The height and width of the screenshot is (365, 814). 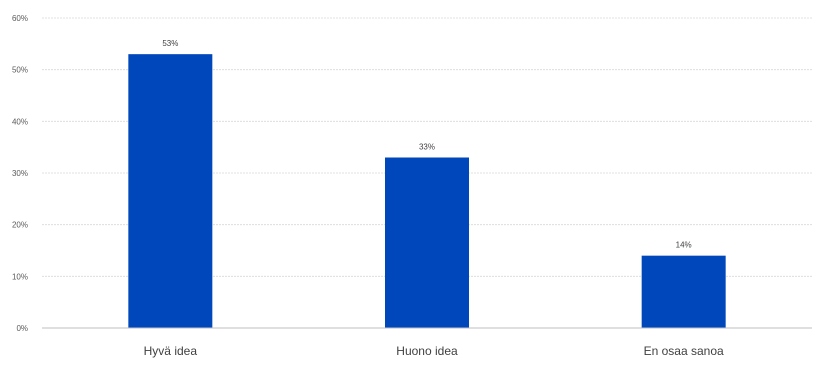 What do you see at coordinates (684, 245) in the screenshot?
I see `data-label: 14%` at bounding box center [684, 245].